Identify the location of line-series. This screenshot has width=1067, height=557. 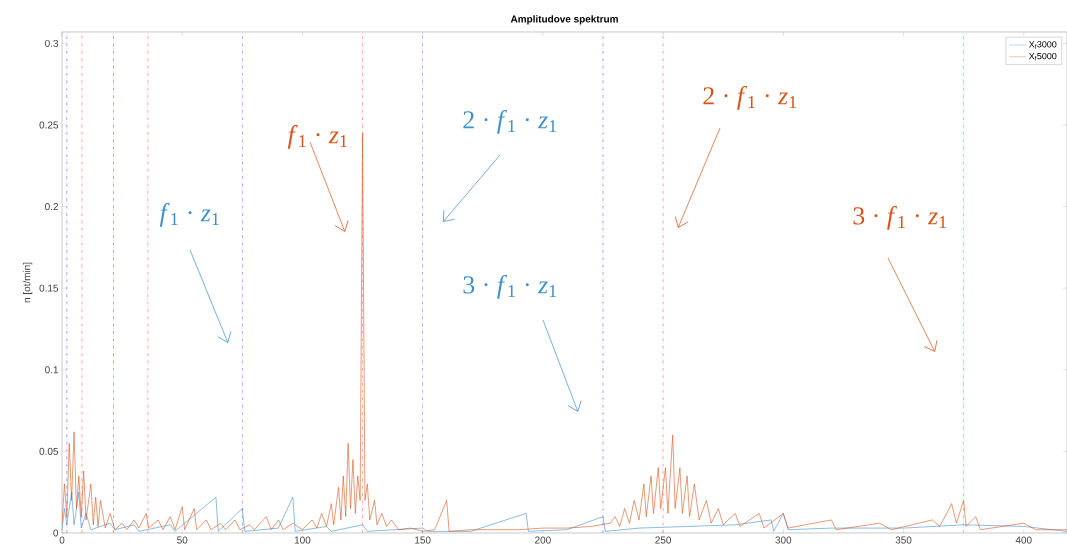
(564, 511).